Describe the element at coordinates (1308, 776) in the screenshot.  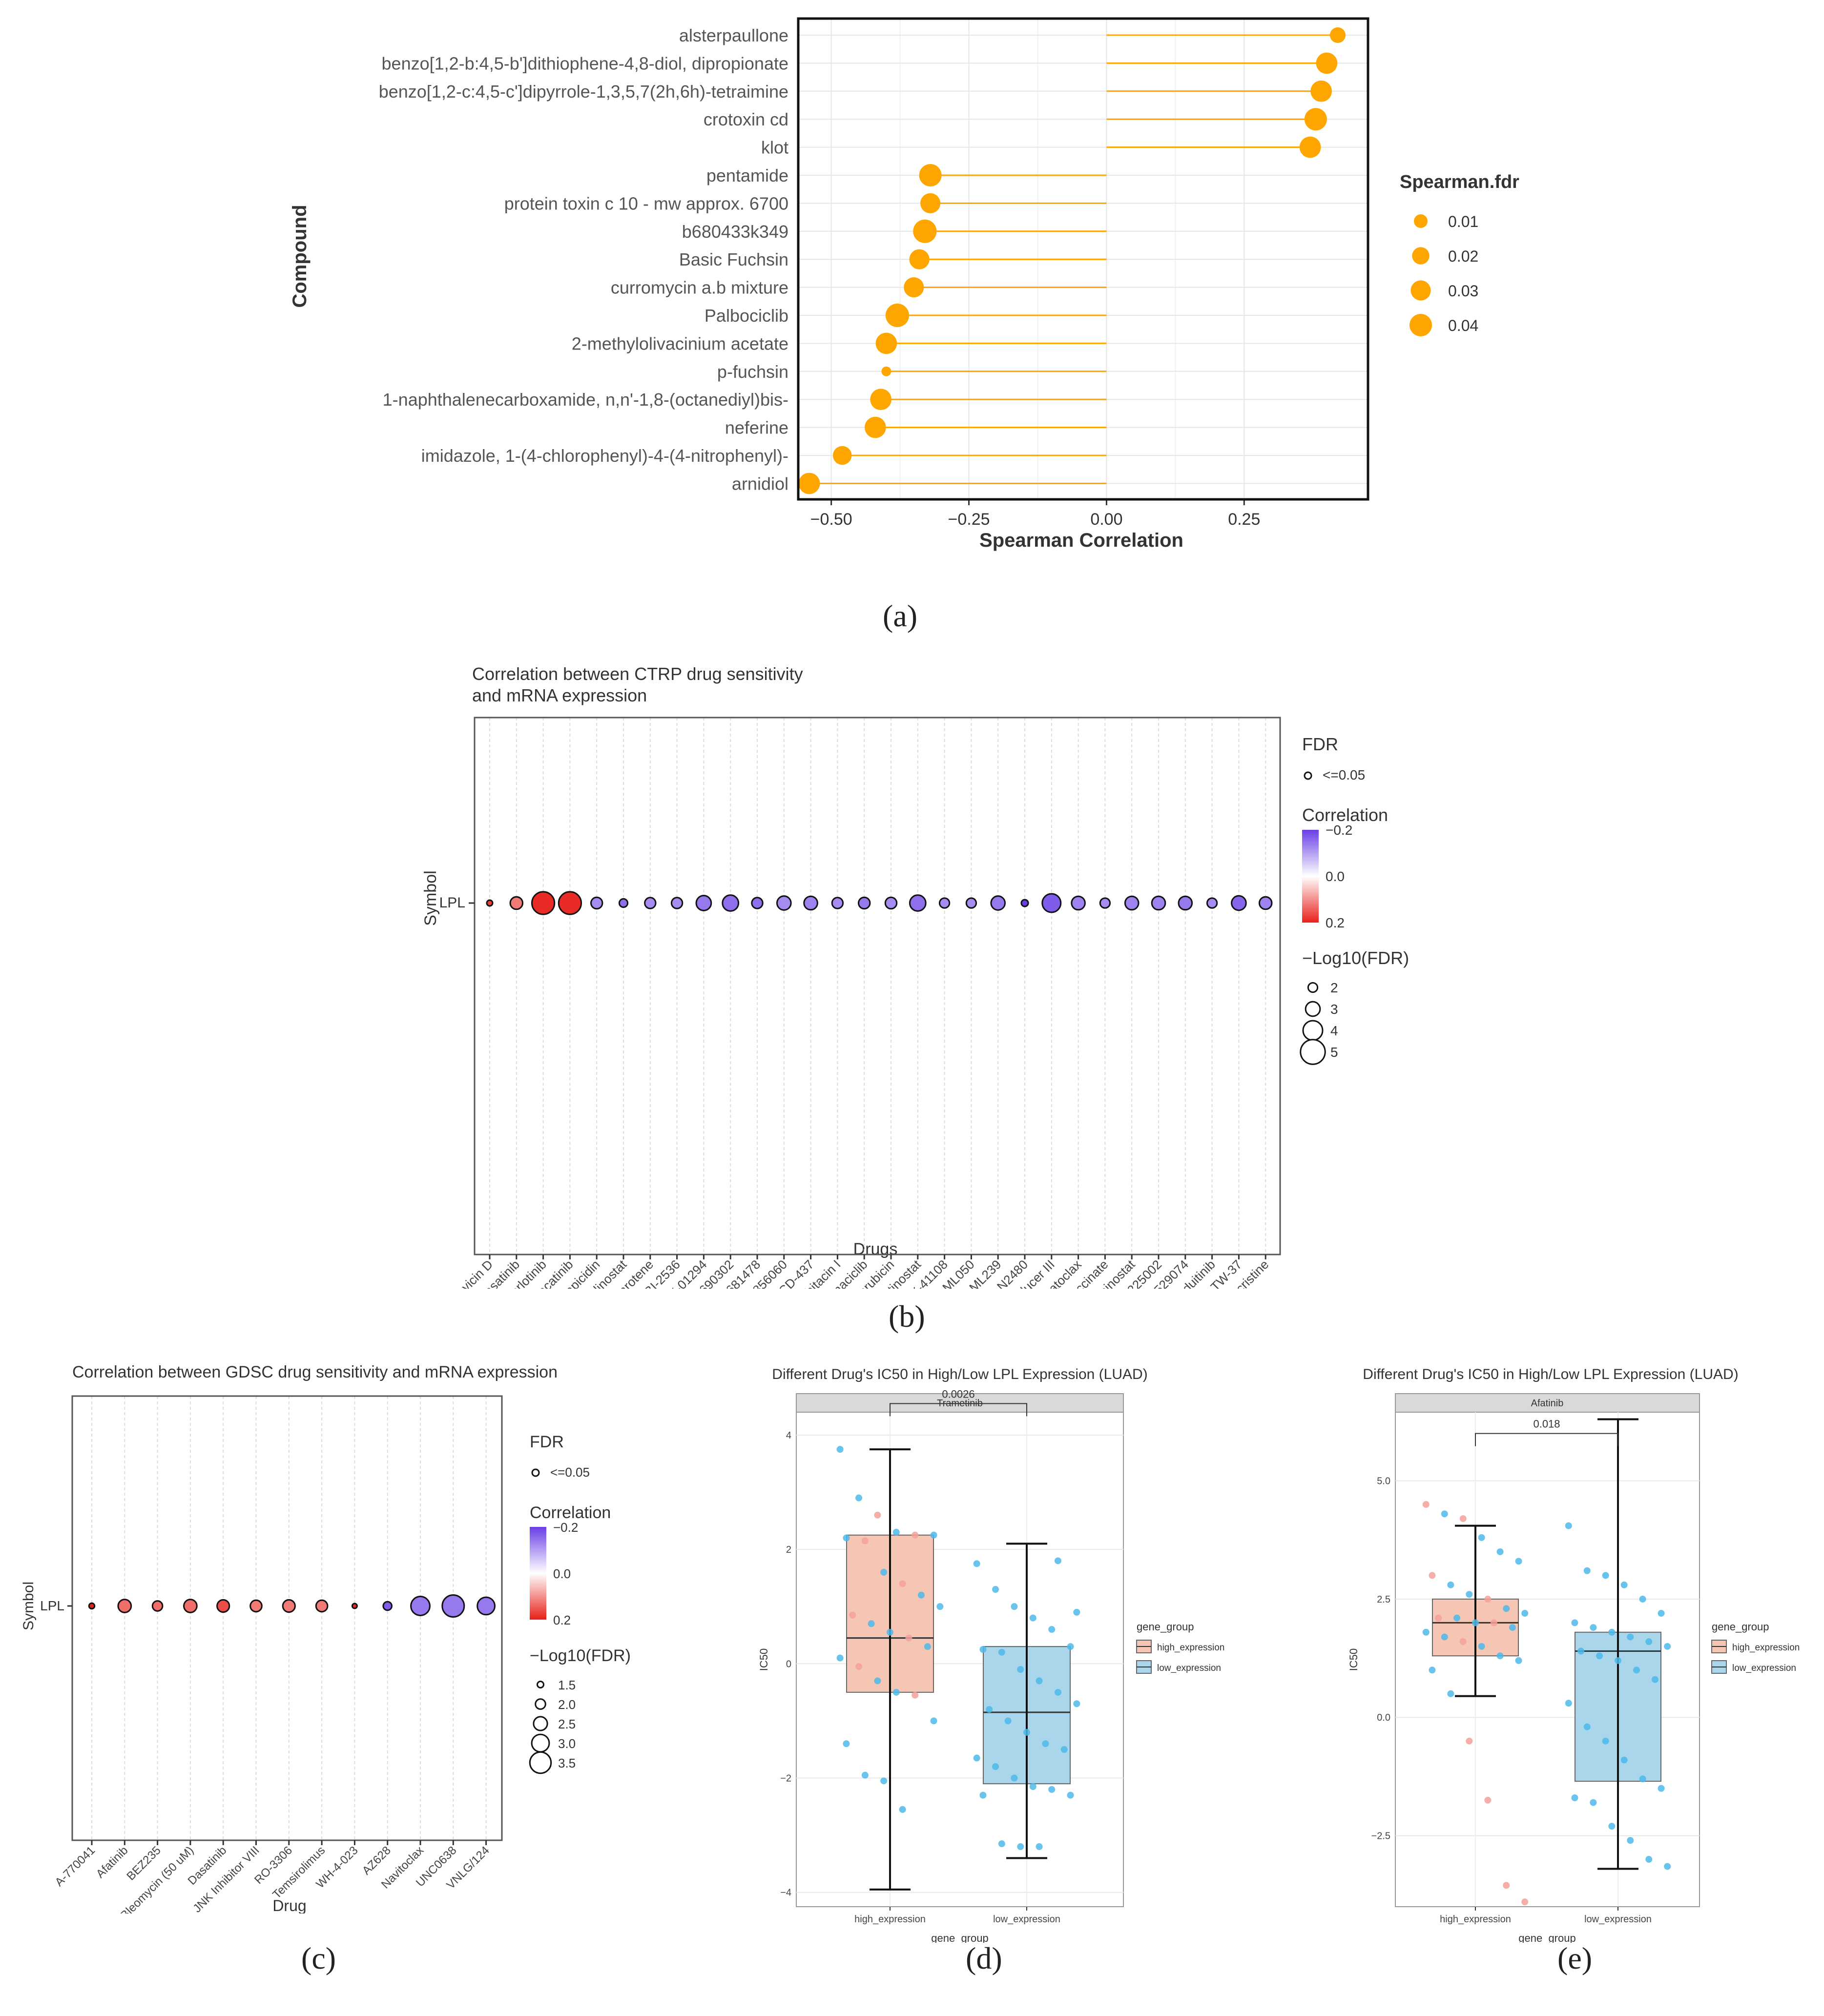
I see `legend-fdr-point-b` at that location.